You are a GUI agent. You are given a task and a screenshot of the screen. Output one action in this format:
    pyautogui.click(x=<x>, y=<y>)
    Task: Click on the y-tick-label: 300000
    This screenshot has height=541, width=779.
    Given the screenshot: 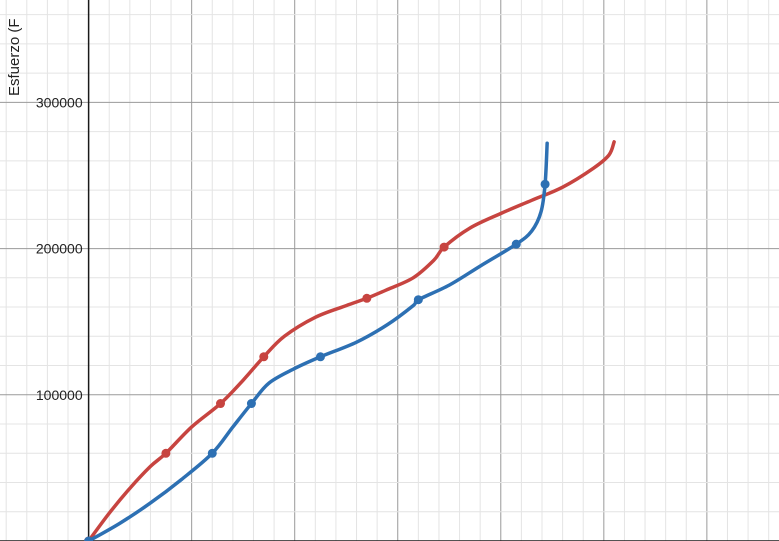 What is the action you would take?
    pyautogui.click(x=59, y=102)
    